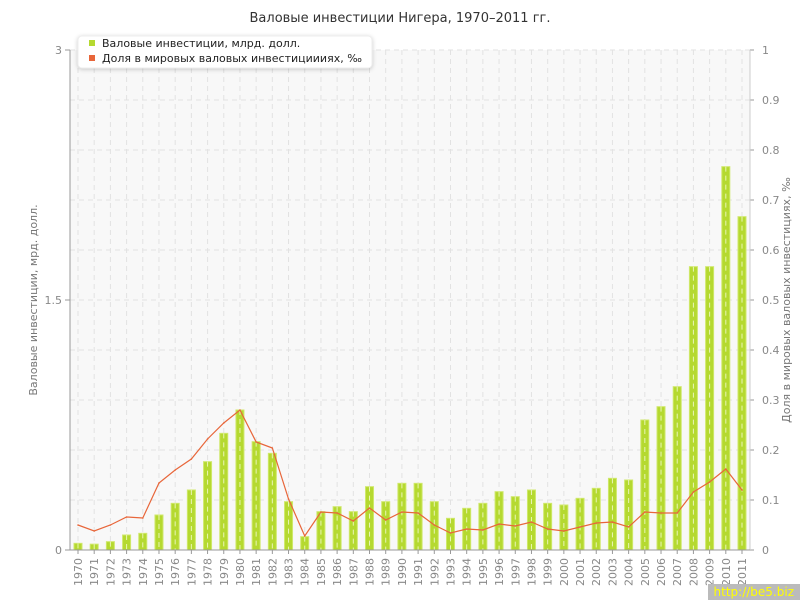 The image size is (800, 600). I want to click on y2-tick-label: 1, so click(765, 50).